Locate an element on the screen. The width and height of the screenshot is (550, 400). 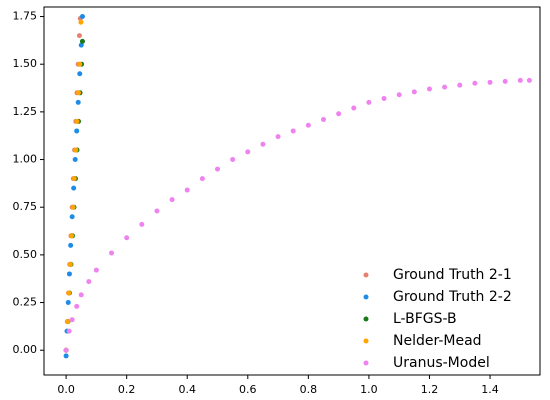
x-tick-label: 0.6 is located at coordinates (248, 389).